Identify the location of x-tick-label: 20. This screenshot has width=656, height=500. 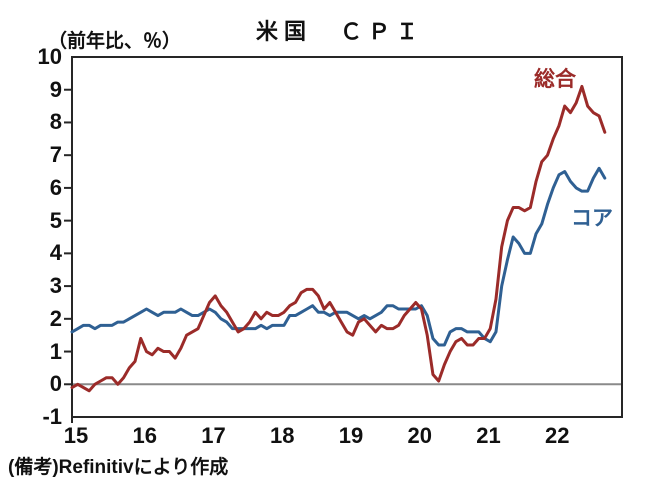
(419, 435).